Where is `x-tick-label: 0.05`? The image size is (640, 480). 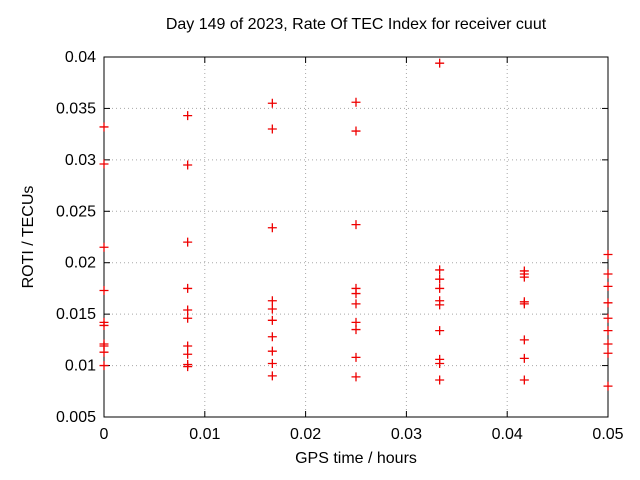 x-tick-label: 0.05 is located at coordinates (607, 434).